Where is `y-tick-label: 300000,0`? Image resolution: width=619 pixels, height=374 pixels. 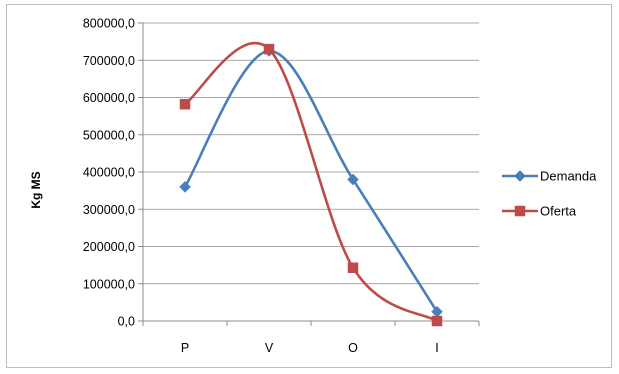 y-tick-label: 300000,0 is located at coordinates (109, 210).